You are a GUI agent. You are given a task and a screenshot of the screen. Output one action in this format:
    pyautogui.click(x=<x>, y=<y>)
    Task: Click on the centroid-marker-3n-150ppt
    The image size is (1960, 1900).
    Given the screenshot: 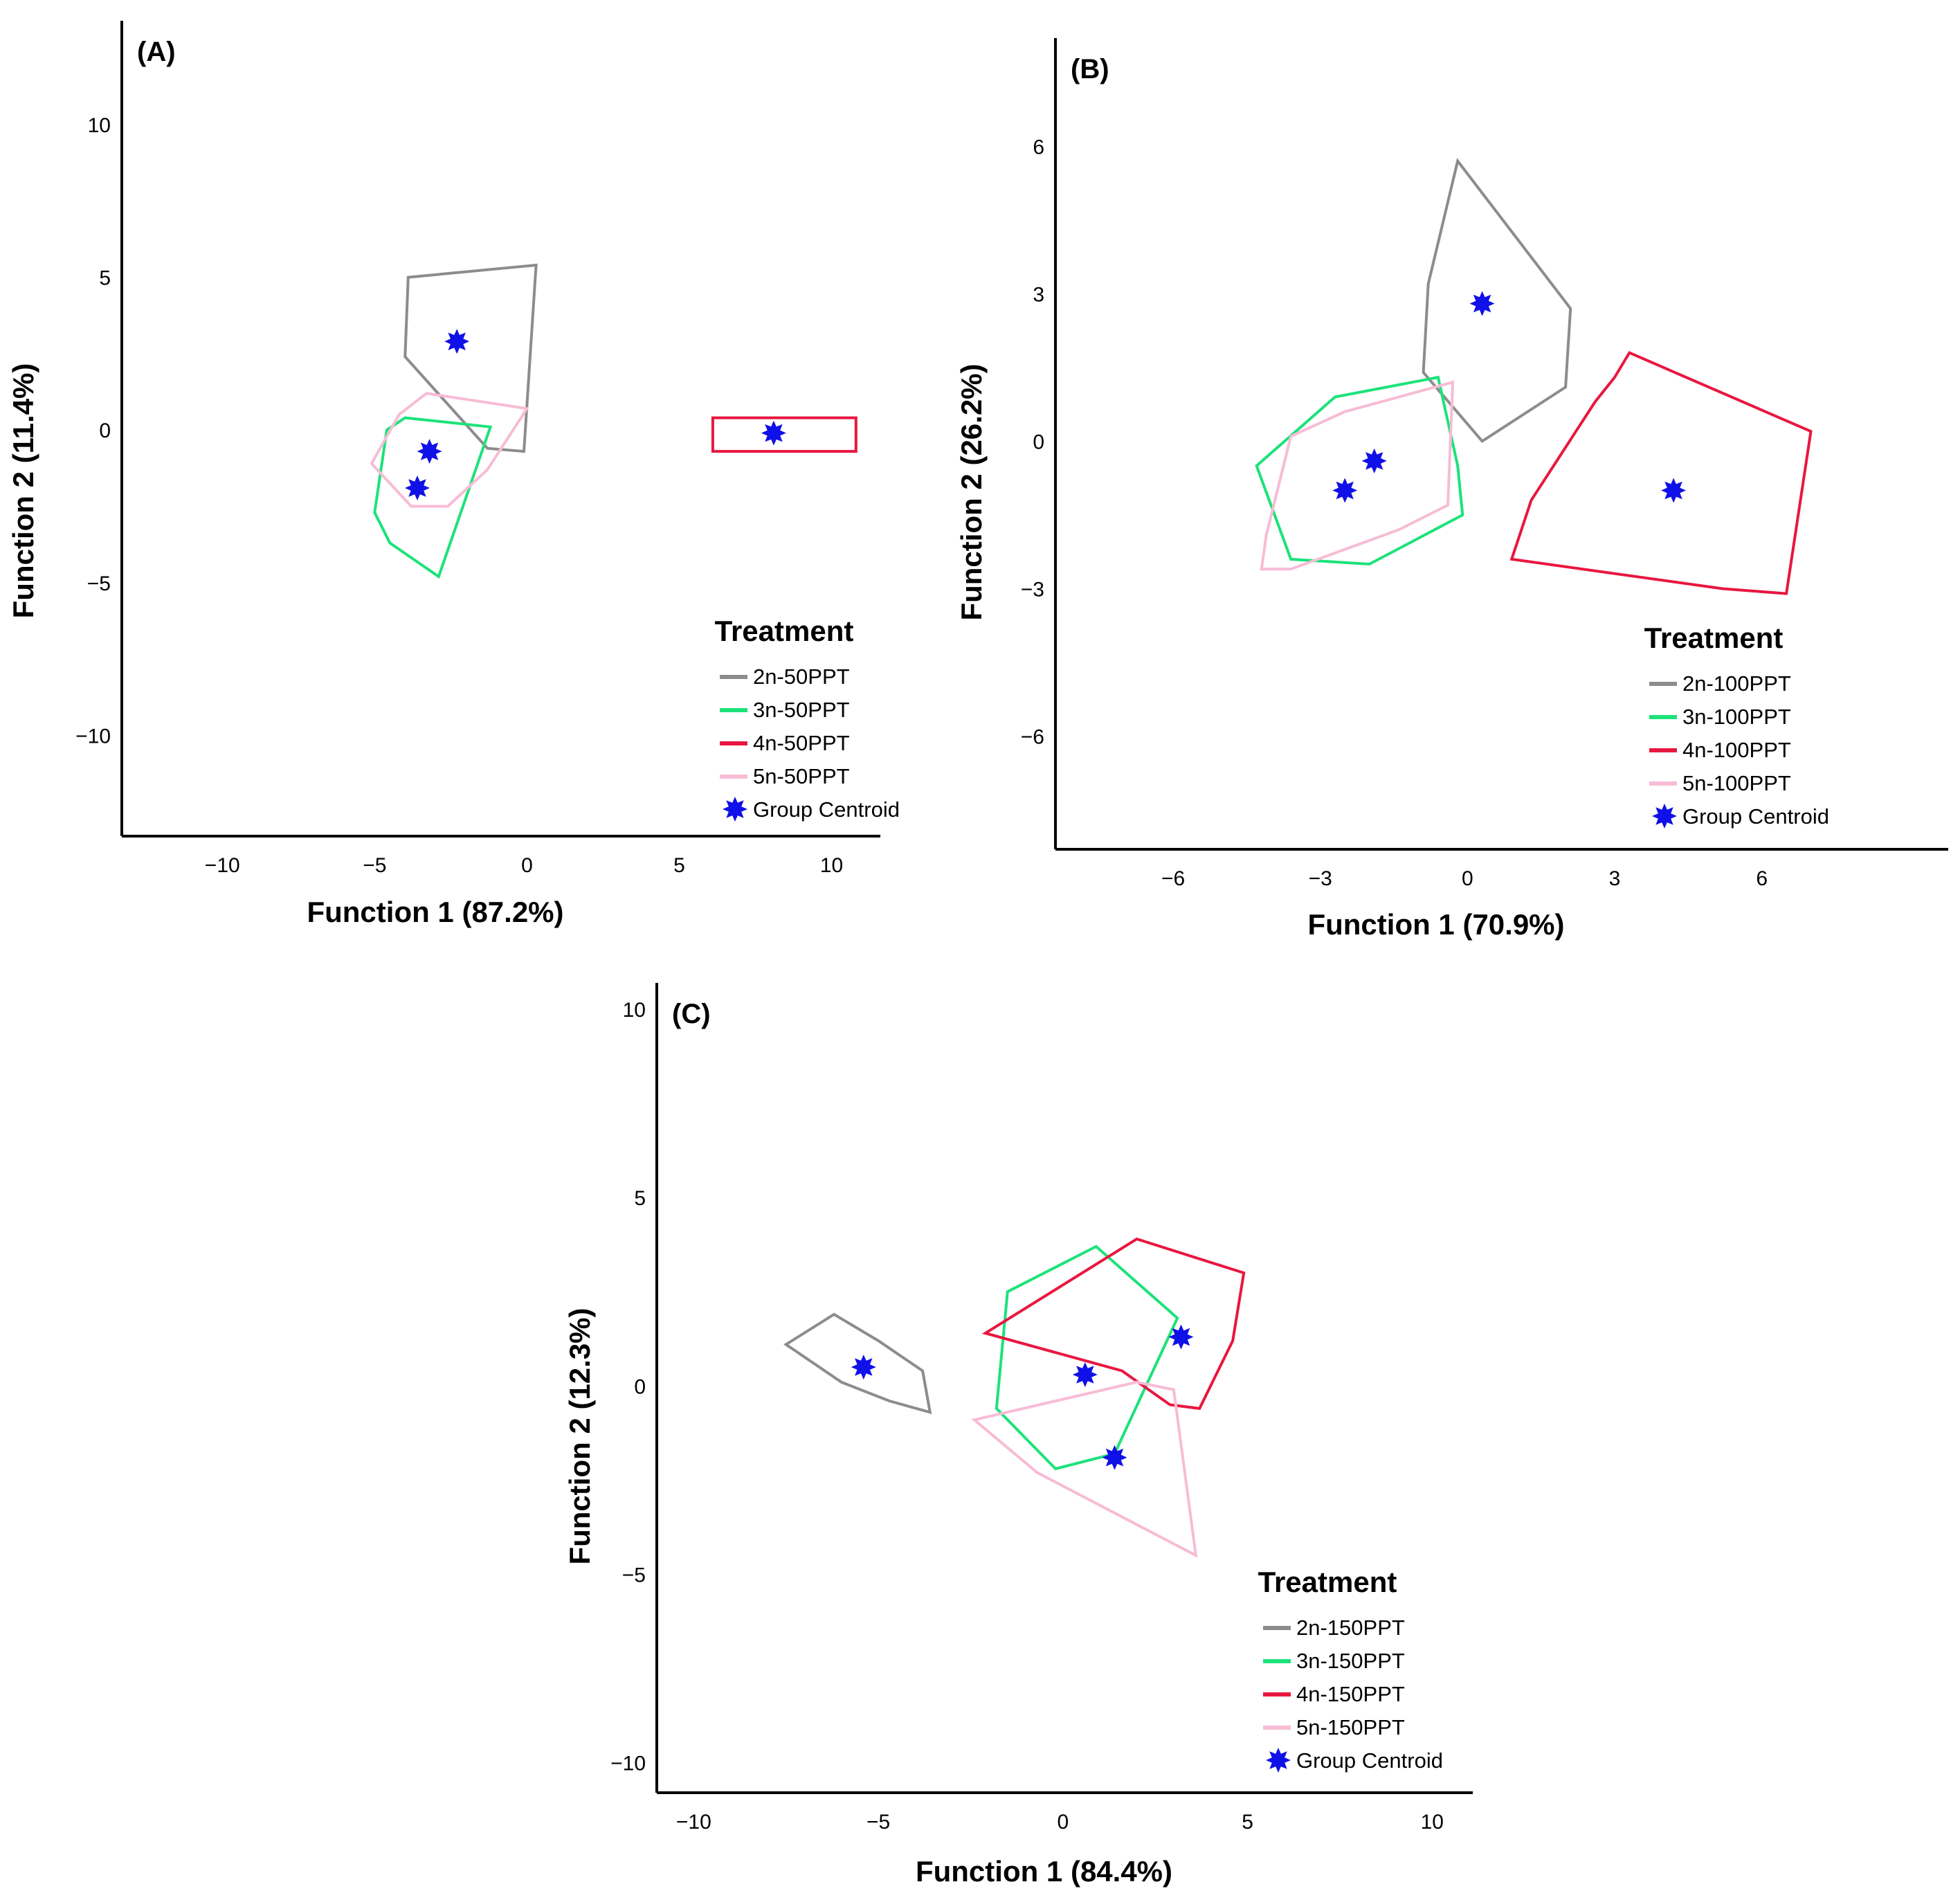 What is the action you would take?
    pyautogui.click(x=1114, y=1457)
    